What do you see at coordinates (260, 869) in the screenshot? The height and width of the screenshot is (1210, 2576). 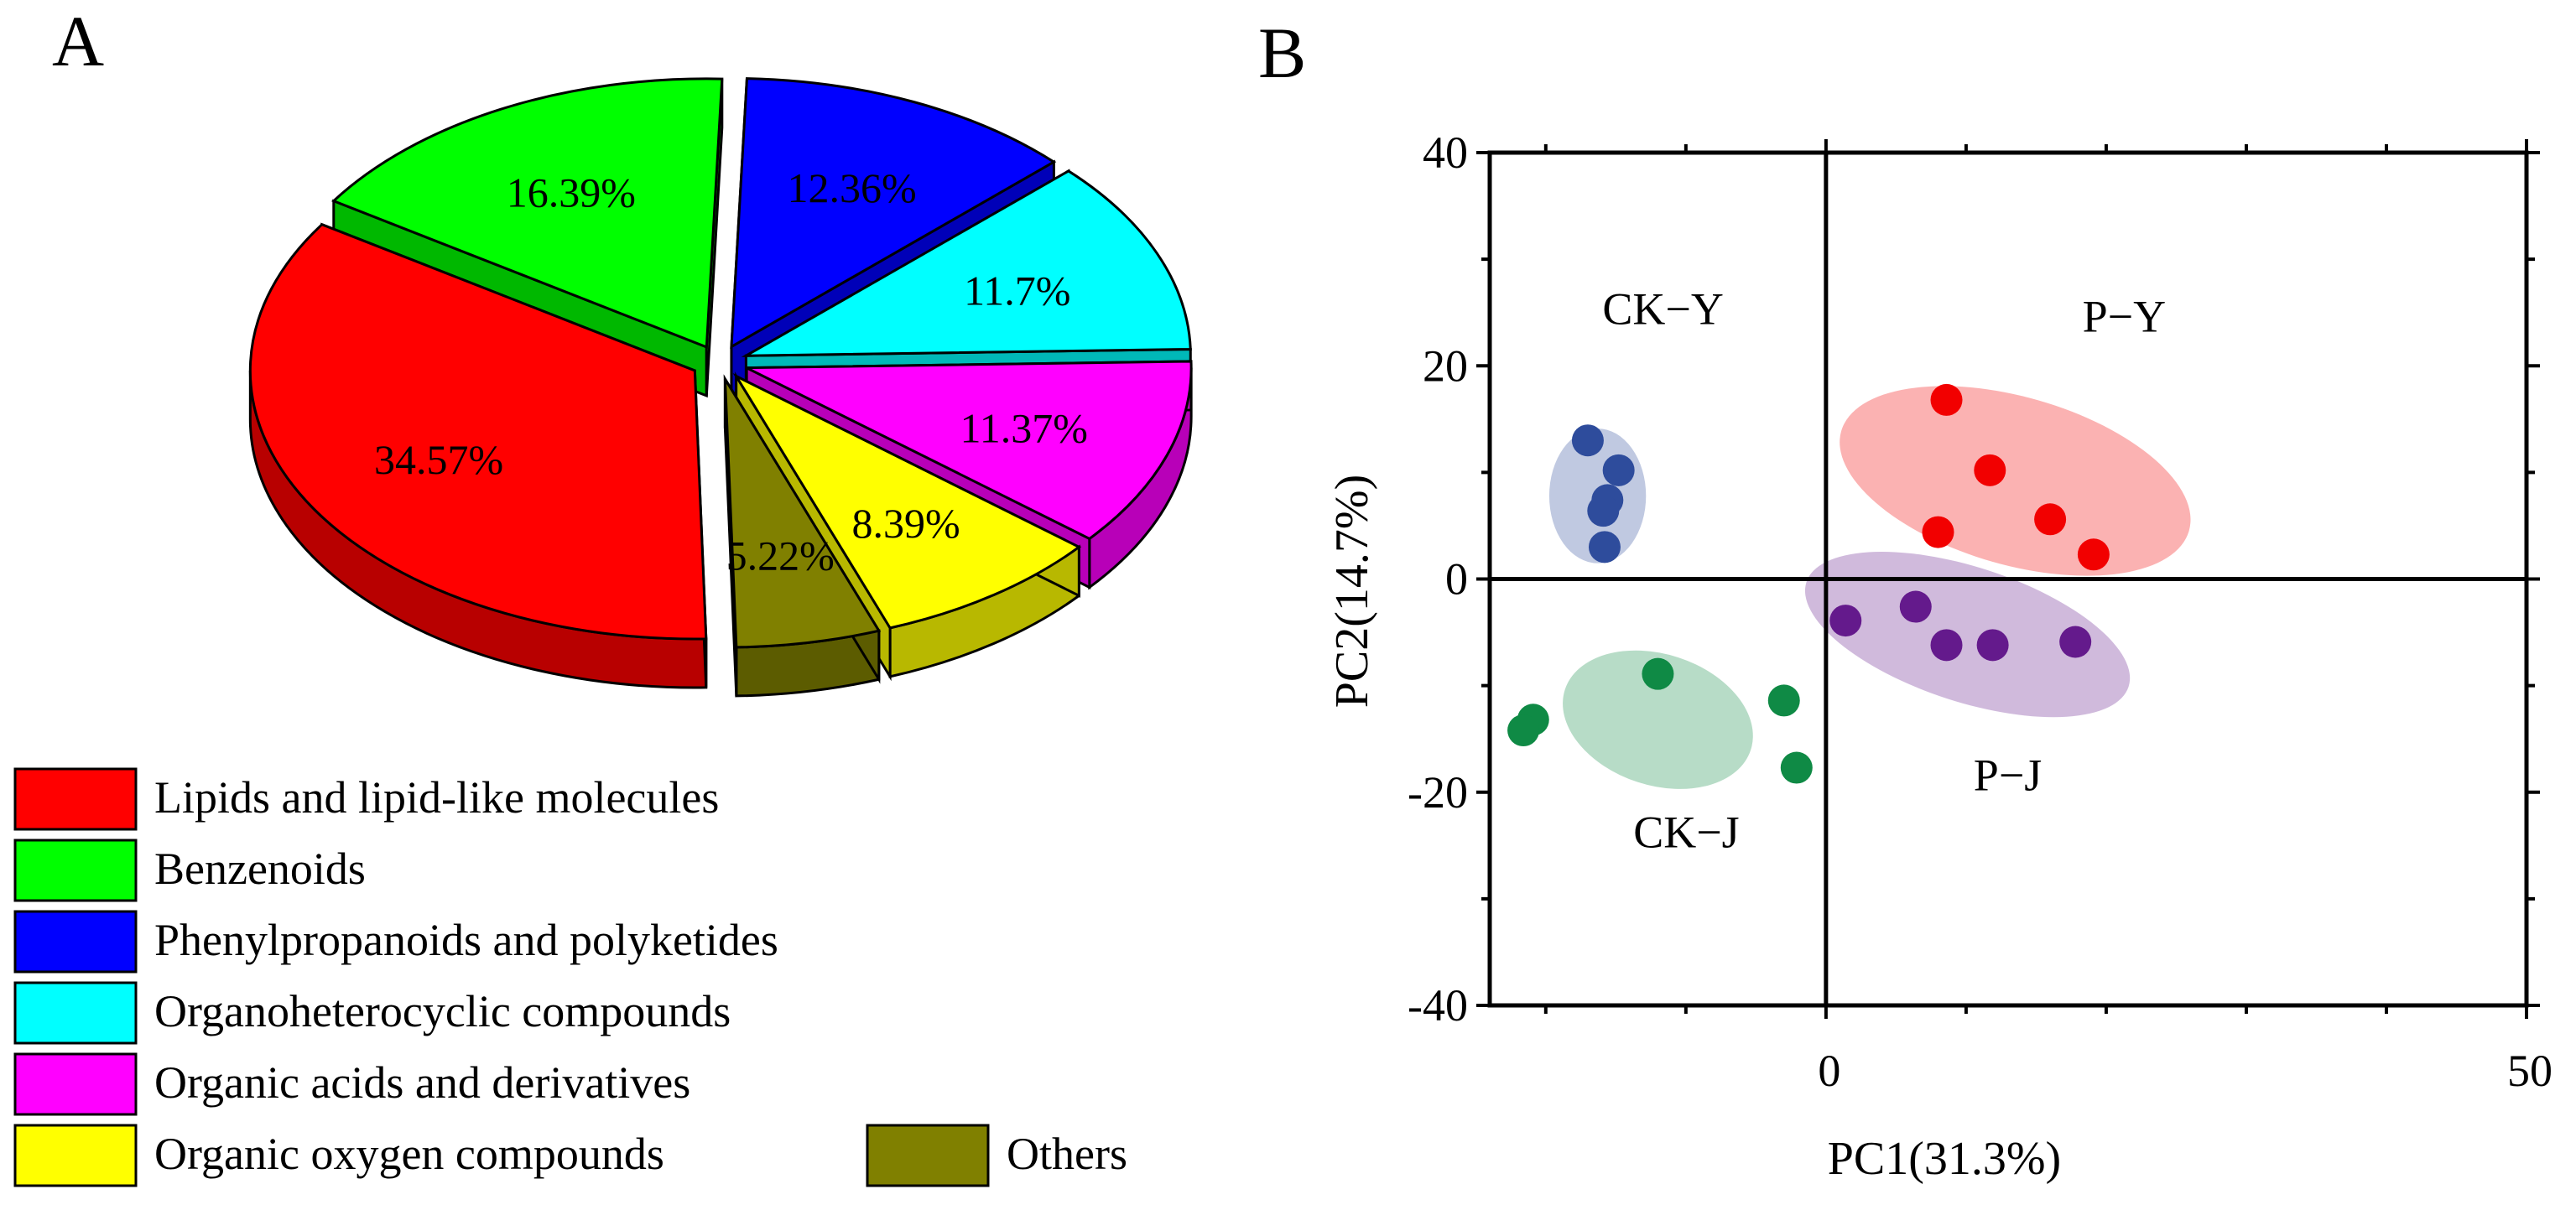 I see `legend-label-benzenoids: Benzenoids` at bounding box center [260, 869].